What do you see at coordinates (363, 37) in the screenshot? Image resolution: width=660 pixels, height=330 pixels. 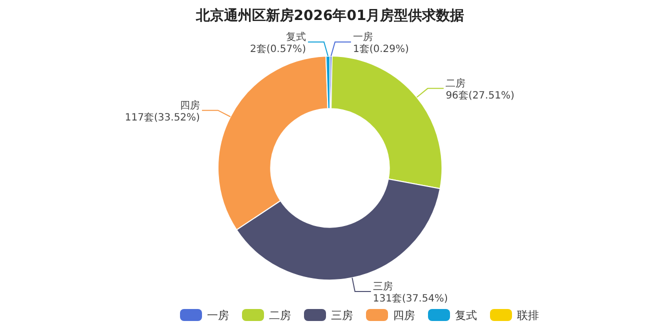 I see `slice-label: 一房` at bounding box center [363, 37].